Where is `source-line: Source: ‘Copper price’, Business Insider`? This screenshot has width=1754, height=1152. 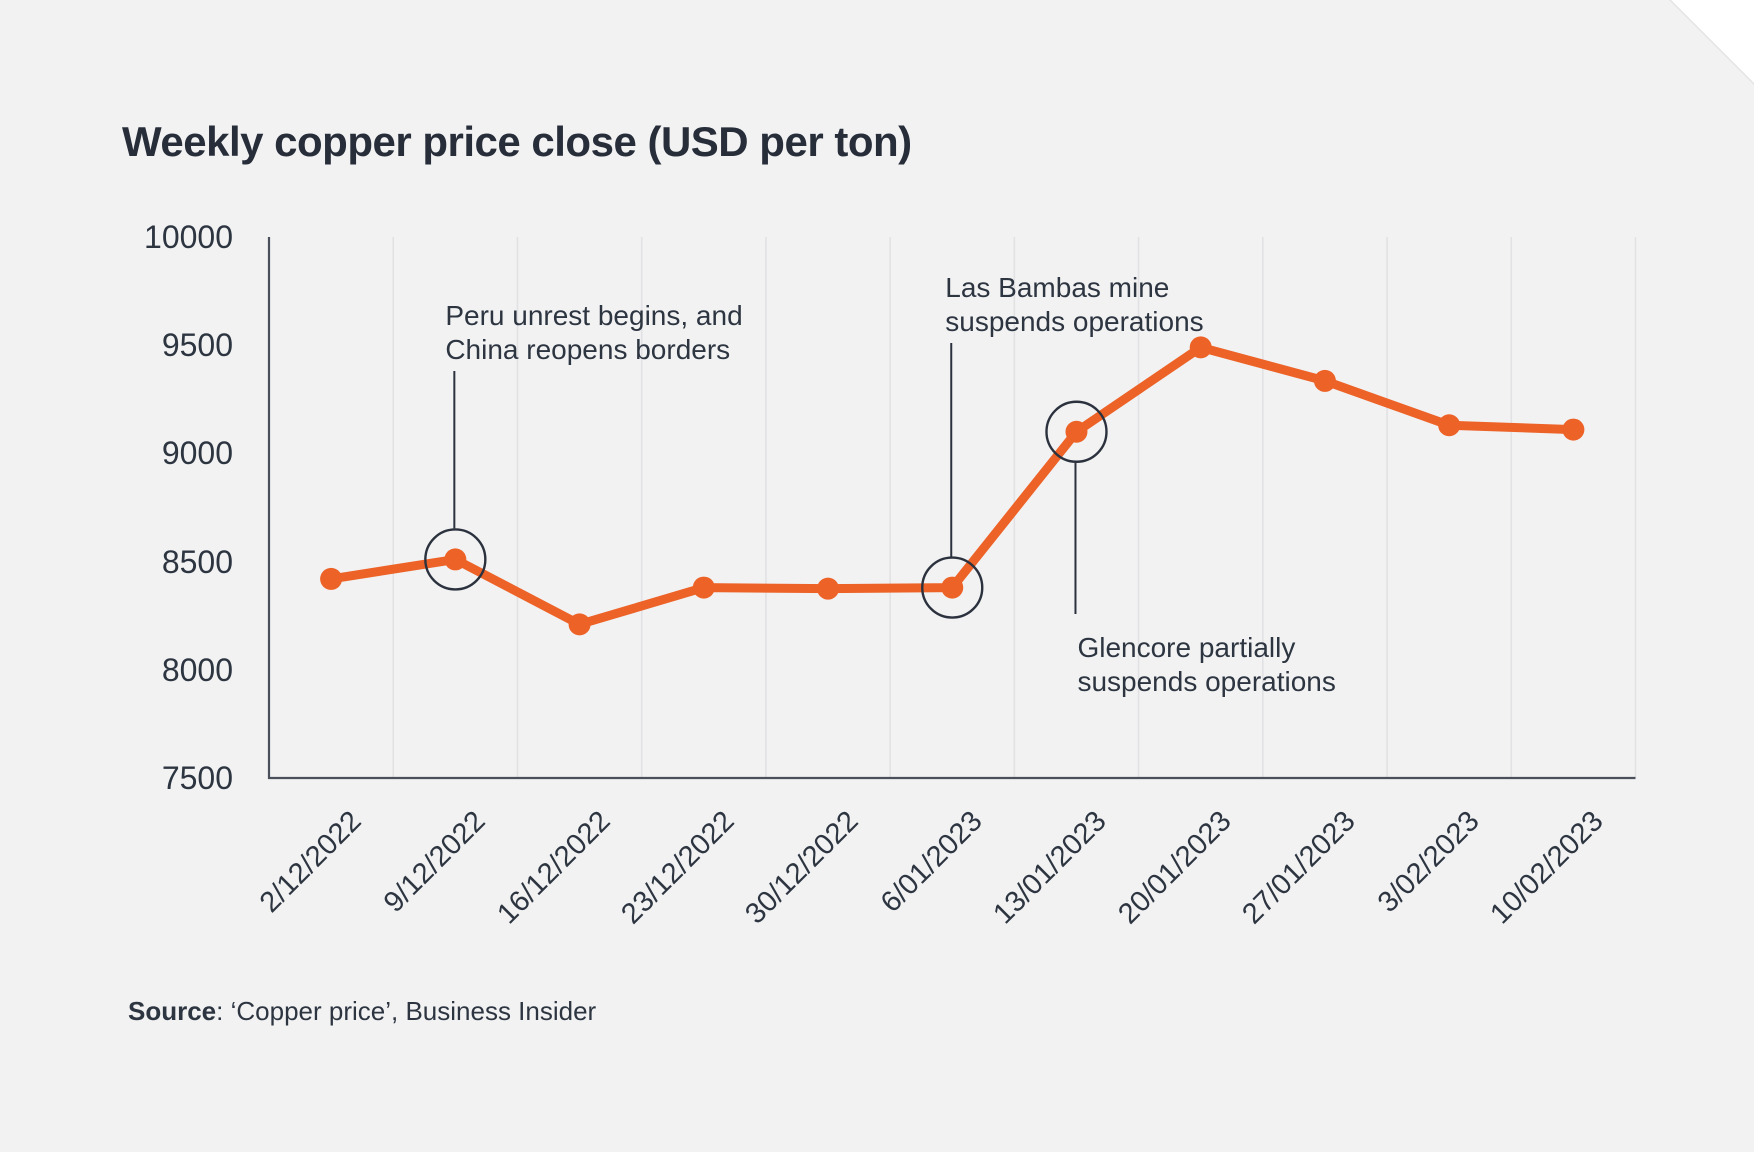 source-line: Source: ‘Copper price’, Business Insider is located at coordinates (362, 1011).